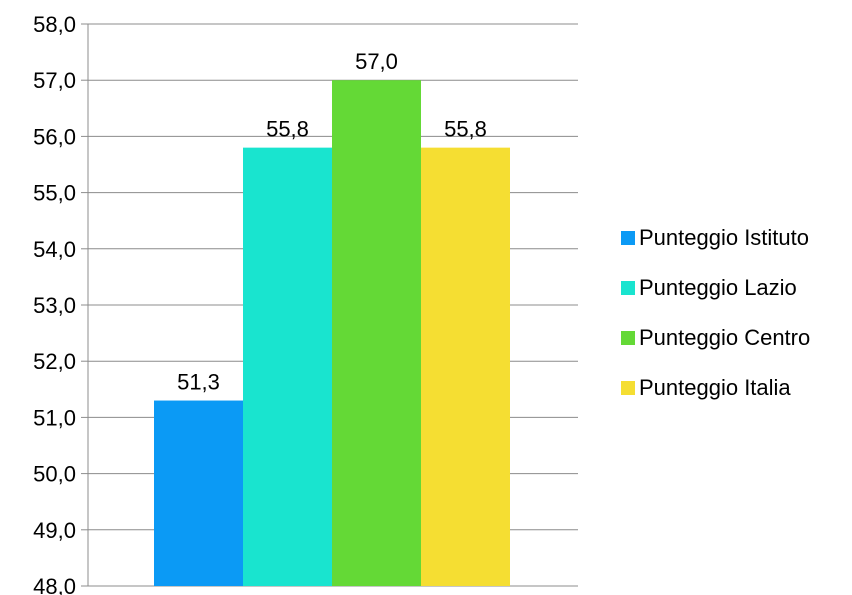  I want to click on legend-label: Punteggio Centro, so click(725, 337).